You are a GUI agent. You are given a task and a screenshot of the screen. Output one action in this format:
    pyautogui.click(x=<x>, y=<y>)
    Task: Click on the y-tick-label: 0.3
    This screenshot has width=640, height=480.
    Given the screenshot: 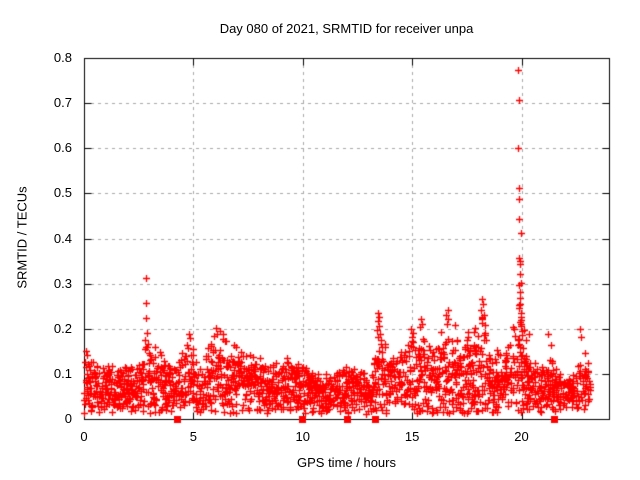 What is the action you would take?
    pyautogui.click(x=62, y=283)
    